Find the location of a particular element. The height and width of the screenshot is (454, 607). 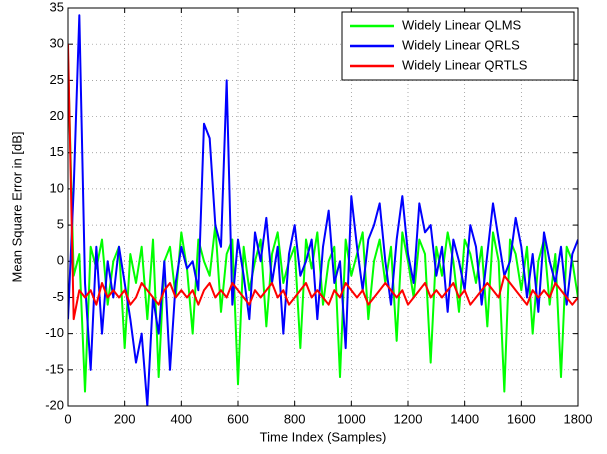

x-axis-label: Time Index (Samples) is located at coordinates (323, 436).